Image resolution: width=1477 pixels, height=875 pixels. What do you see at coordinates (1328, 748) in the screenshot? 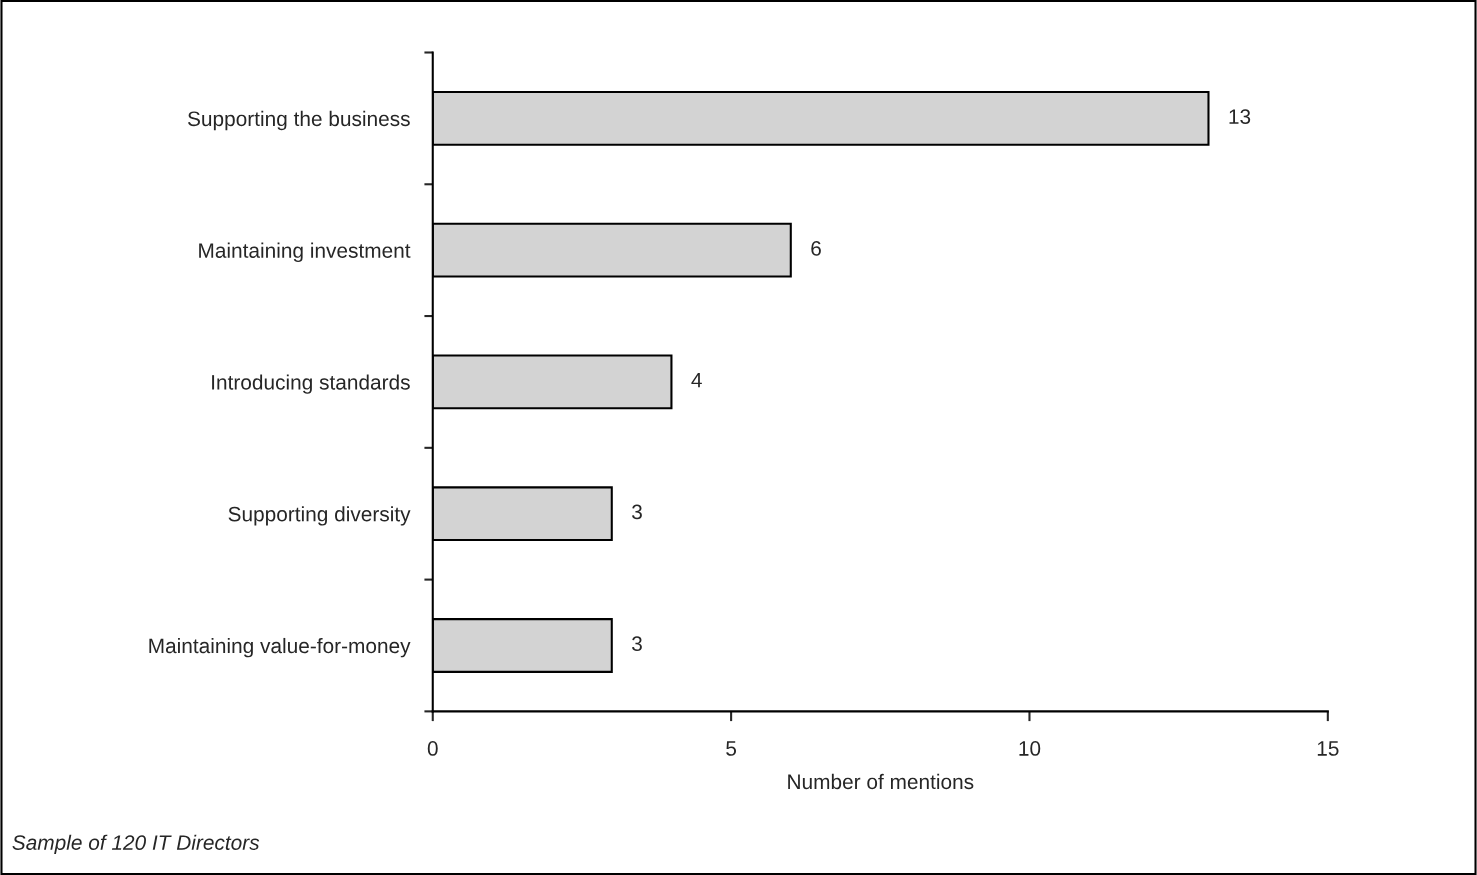
I see `x-tick-label: 15` at bounding box center [1328, 748].